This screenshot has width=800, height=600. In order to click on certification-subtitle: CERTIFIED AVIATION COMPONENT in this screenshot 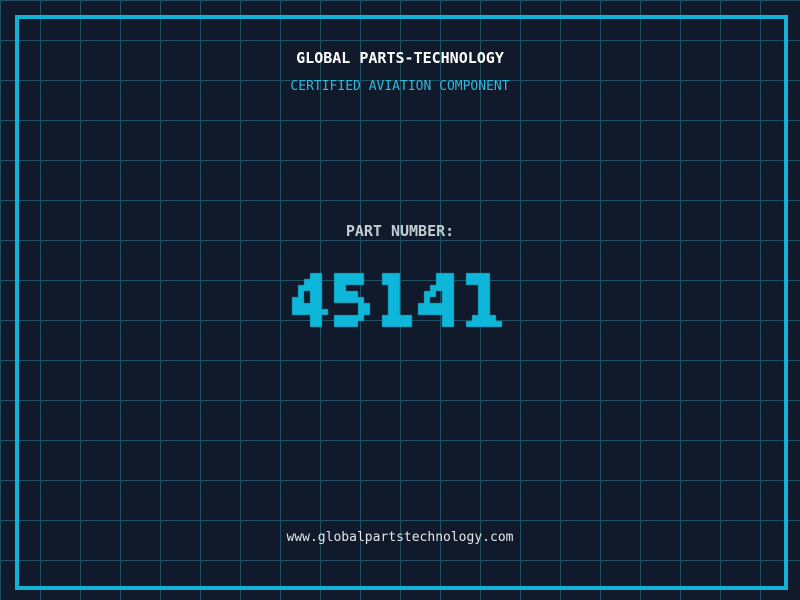, I will do `click(400, 86)`.